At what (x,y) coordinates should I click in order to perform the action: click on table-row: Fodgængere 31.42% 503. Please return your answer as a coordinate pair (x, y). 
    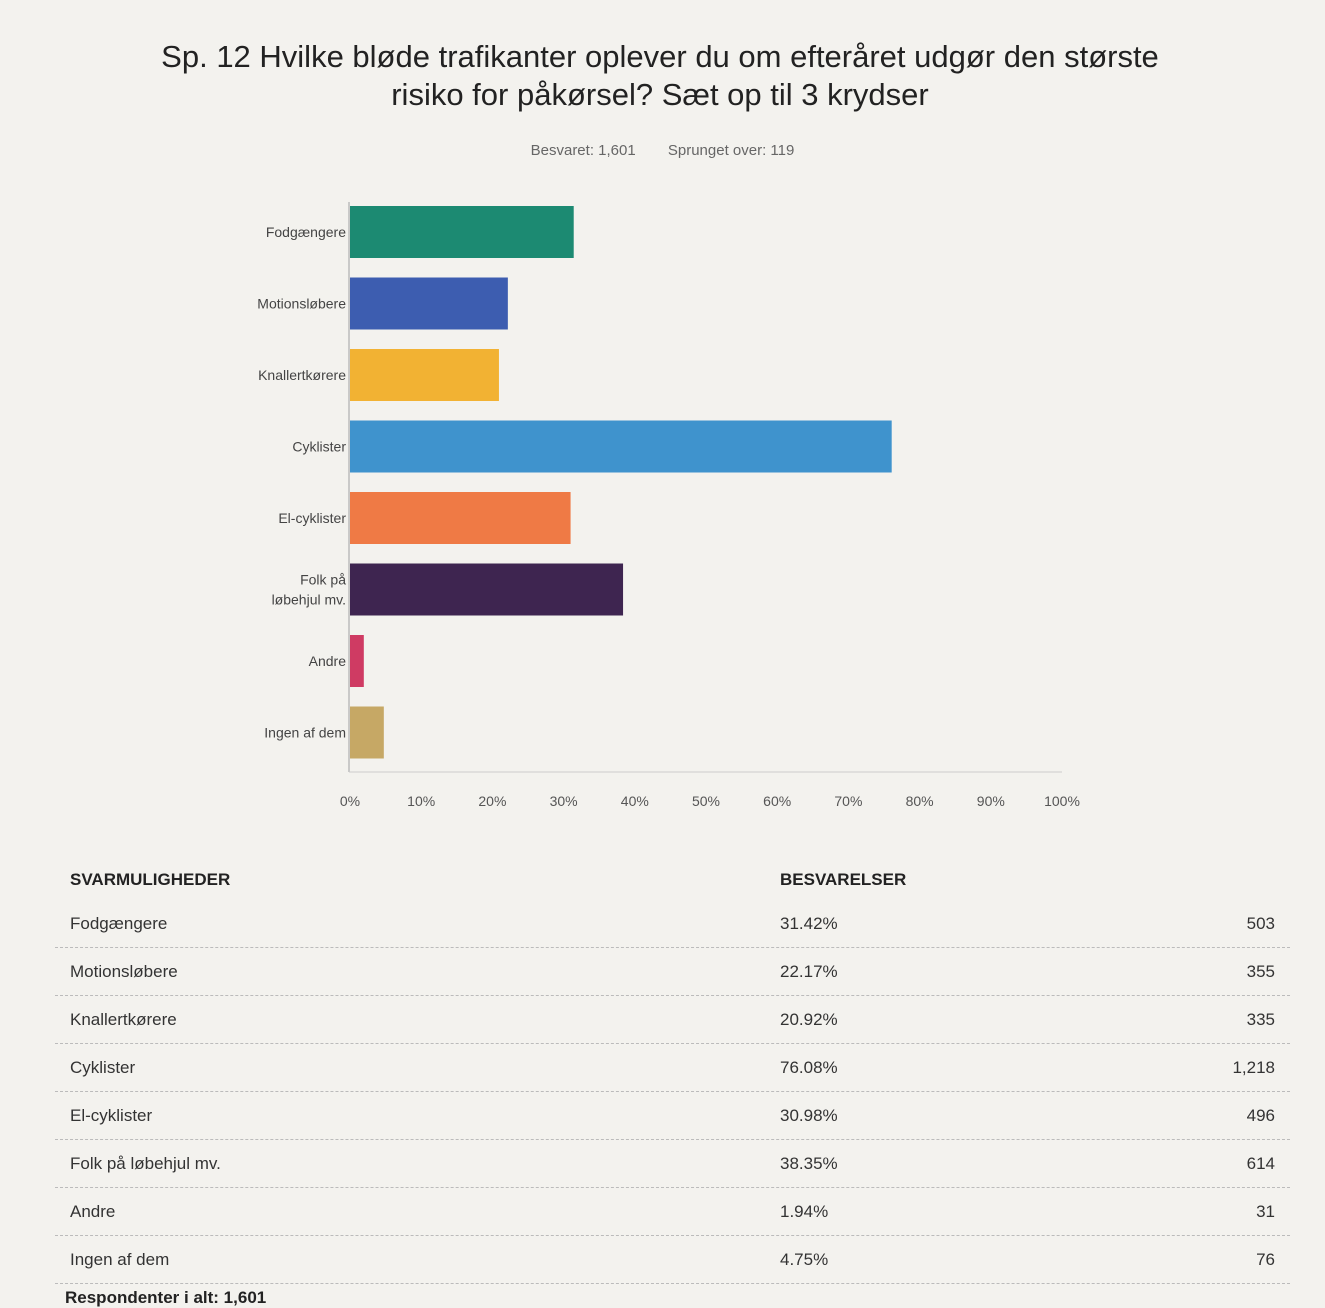
    Looking at the image, I should click on (672, 924).